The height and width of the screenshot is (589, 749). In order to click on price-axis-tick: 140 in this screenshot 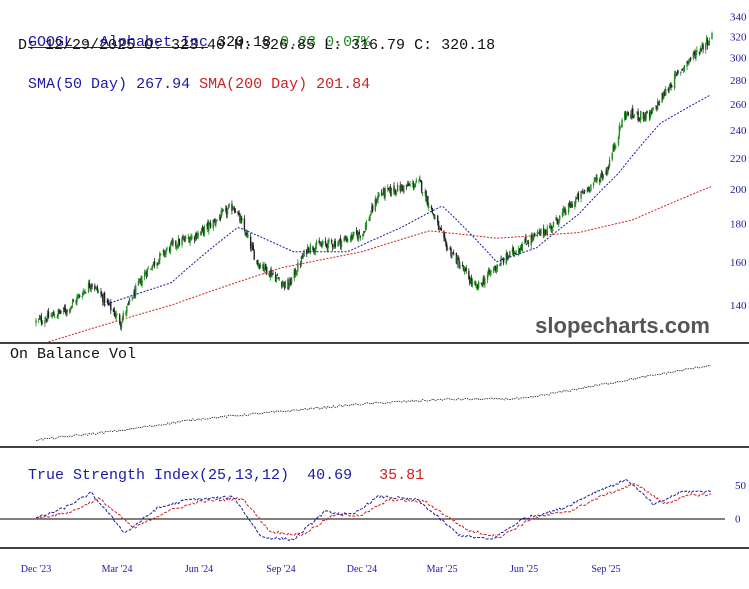, I will do `click(738, 306)`.